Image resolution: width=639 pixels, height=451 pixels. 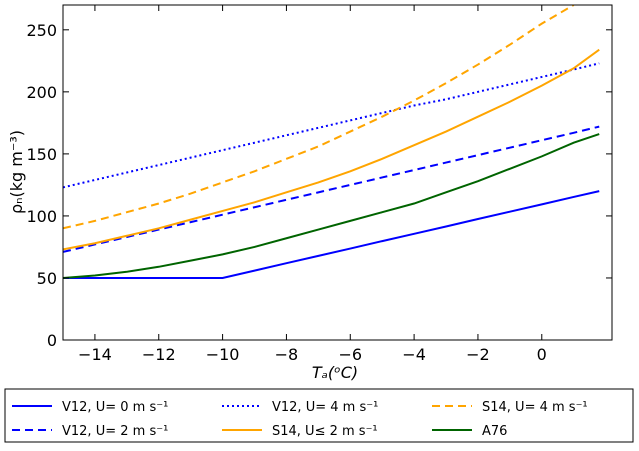 I want to click on x-tick-label: −14, so click(x=95, y=354).